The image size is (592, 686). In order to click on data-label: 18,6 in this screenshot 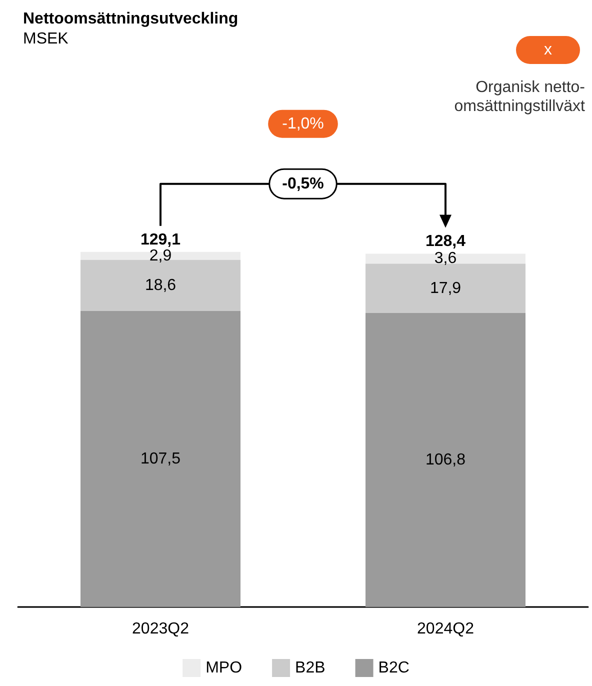, I will do `click(160, 285)`.